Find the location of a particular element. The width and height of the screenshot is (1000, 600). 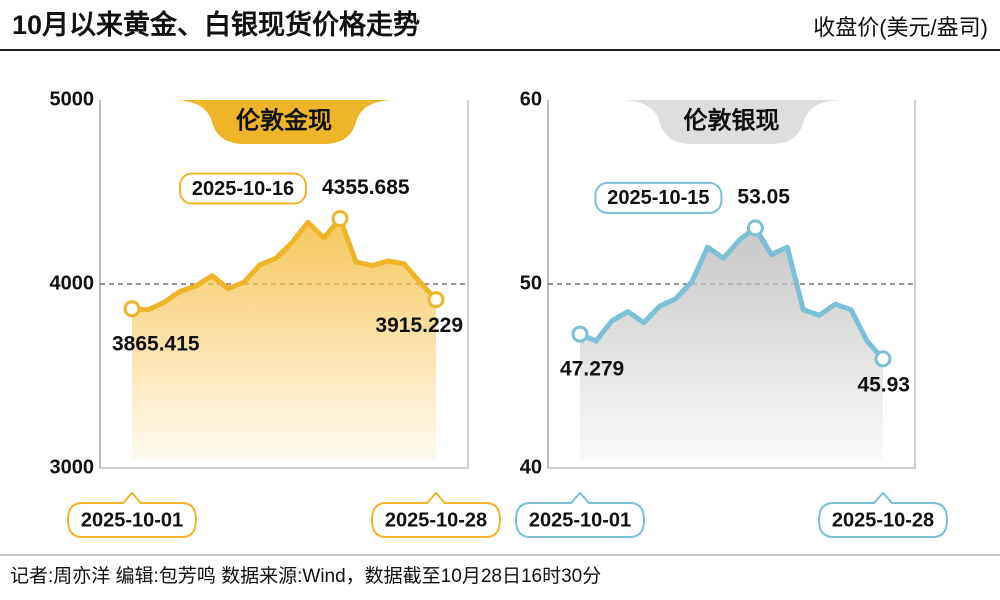

value-label: 53.05 is located at coordinates (763, 196).